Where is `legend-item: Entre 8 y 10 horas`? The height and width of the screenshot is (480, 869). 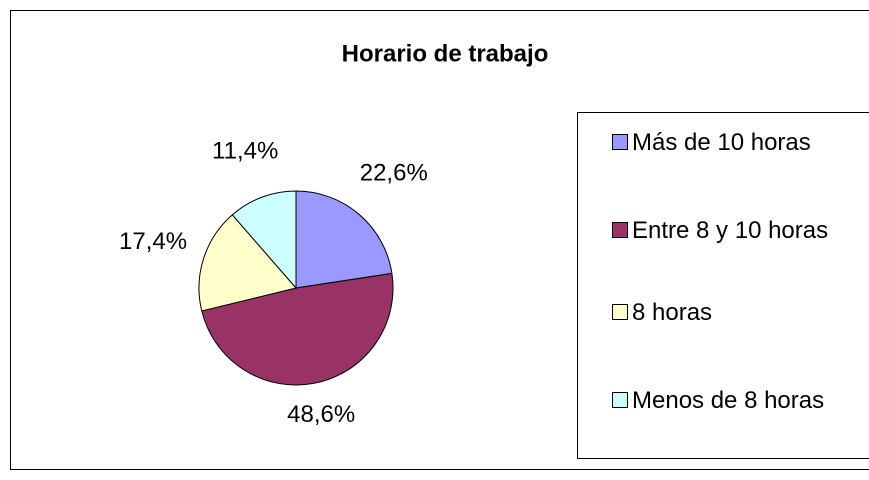
legend-item: Entre 8 y 10 horas is located at coordinates (738, 231).